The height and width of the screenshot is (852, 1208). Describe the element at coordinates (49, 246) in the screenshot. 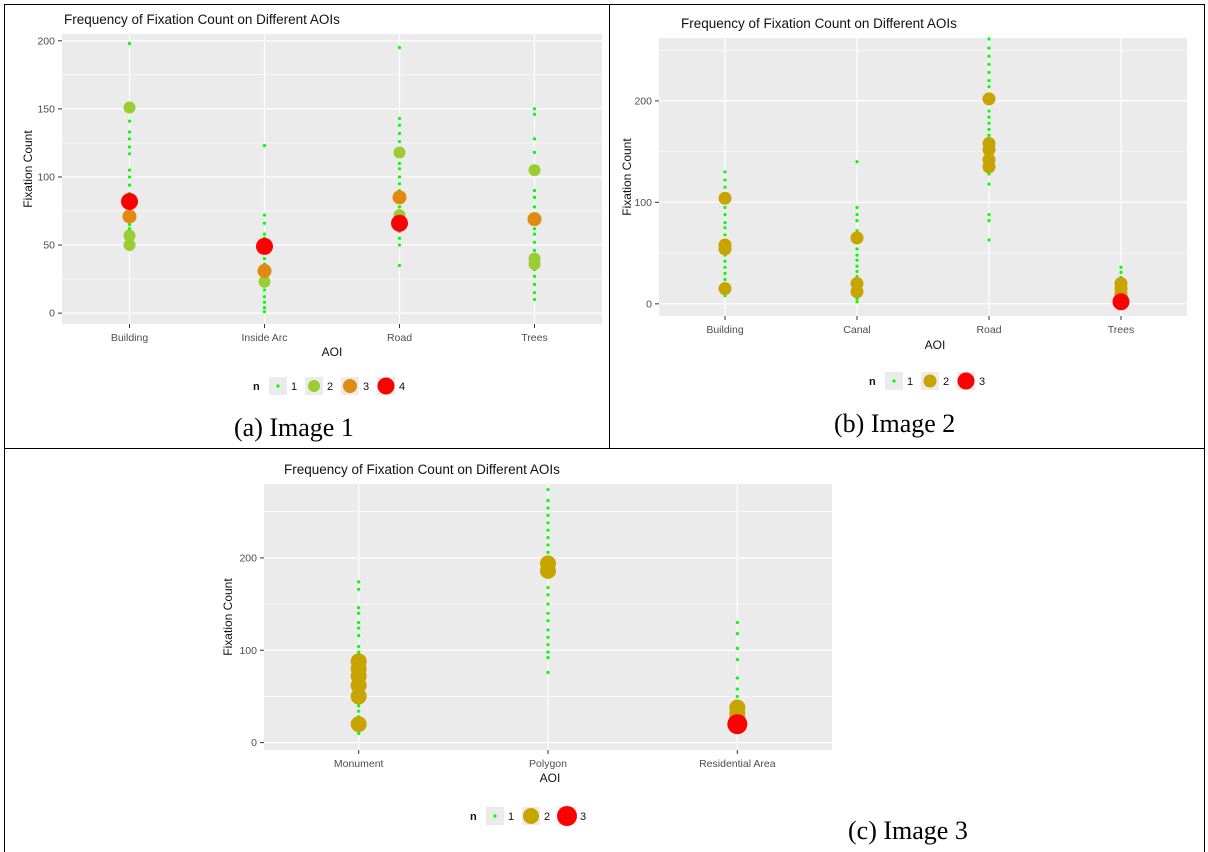

I see `y-tick-label: 50` at that location.